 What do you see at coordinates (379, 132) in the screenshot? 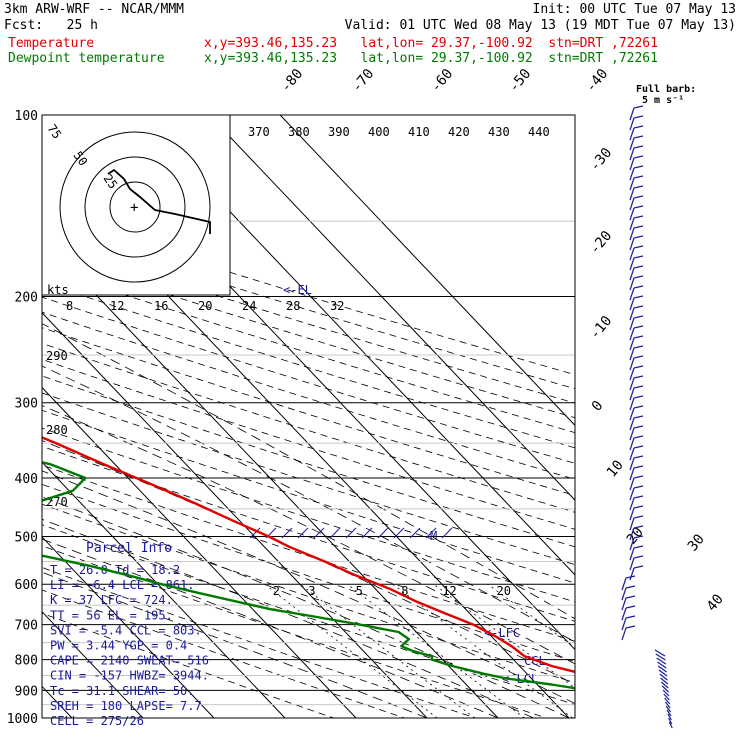
I see `theta-e-label: 400` at bounding box center [379, 132].